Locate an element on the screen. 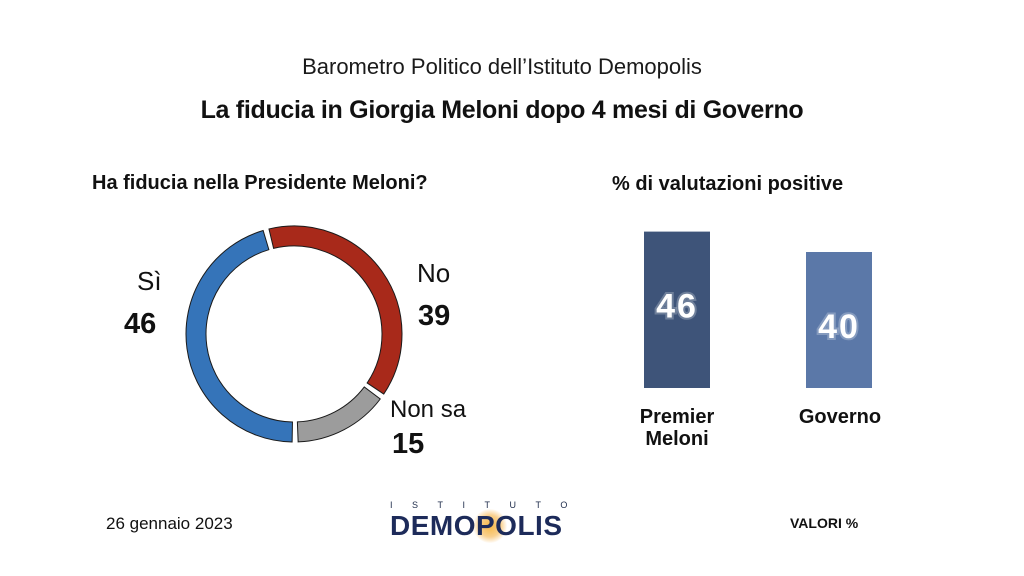 This screenshot has height=576, width=1024. slice-value-no: 39 is located at coordinates (434, 316).